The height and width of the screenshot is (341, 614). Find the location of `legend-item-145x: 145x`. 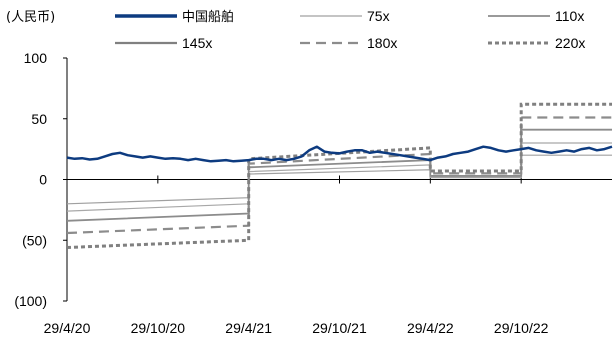

legend-item-145x: 145x is located at coordinates (163, 43).